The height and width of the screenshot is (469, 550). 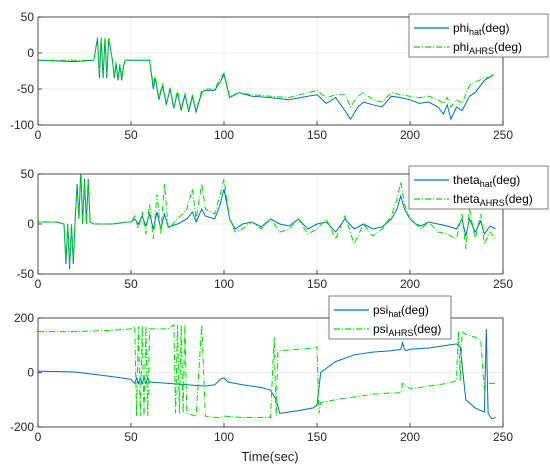 I want to click on legend-entry-1: phihat(deg), so click(x=481, y=29).